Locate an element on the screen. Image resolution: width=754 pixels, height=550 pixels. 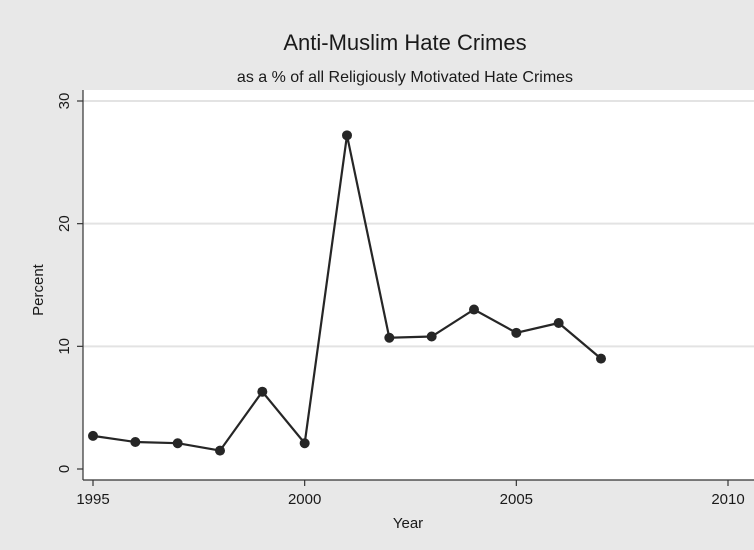
x-tick-label-1995: 1995 is located at coordinates (92, 499).